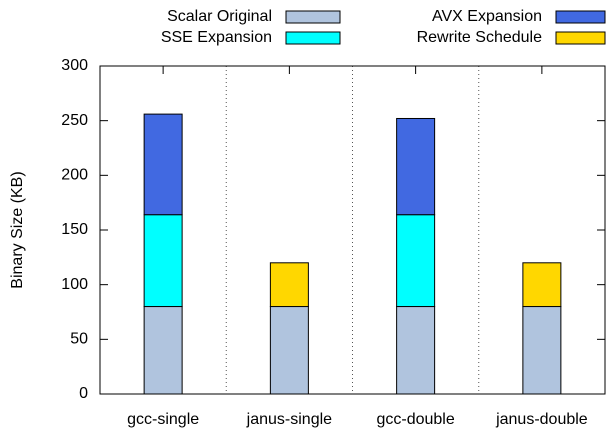 The height and width of the screenshot is (434, 610). Describe the element at coordinates (216, 37) in the screenshot. I see `legend-label: SSE Expansion` at that location.